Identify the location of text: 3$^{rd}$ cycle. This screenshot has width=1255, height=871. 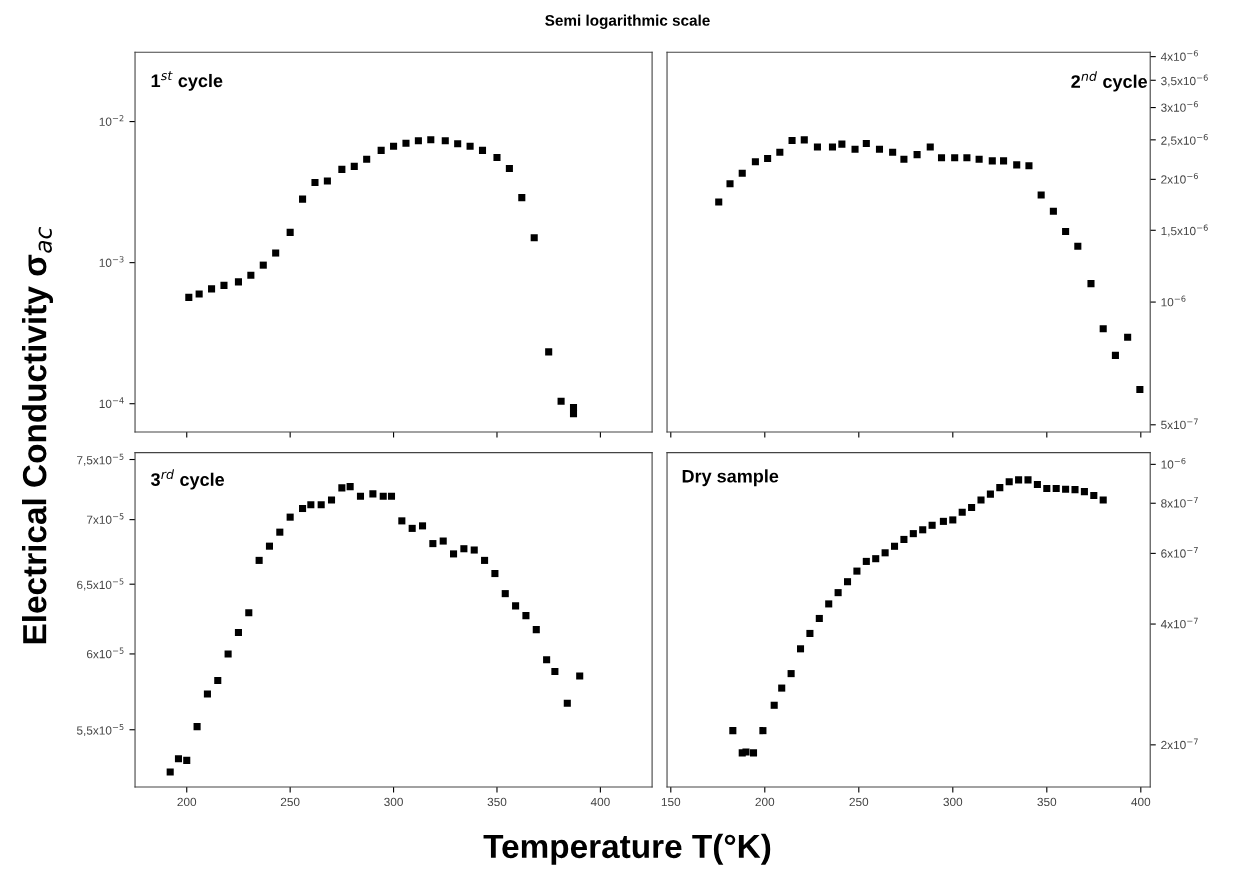
(187, 479).